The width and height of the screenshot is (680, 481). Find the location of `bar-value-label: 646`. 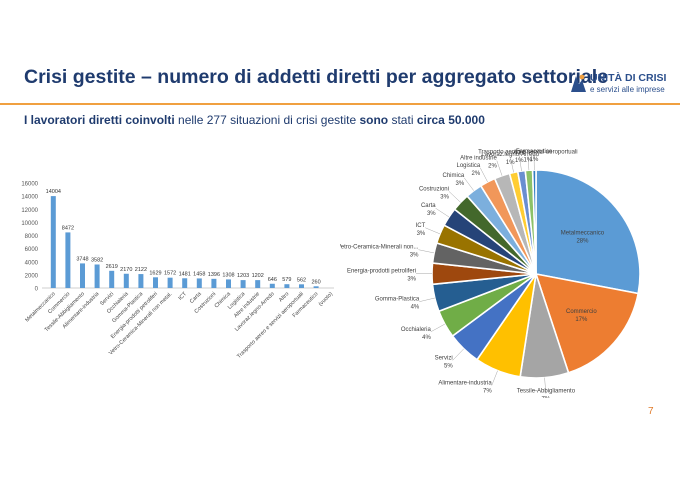

bar-value-label: 646 is located at coordinates (272, 280).